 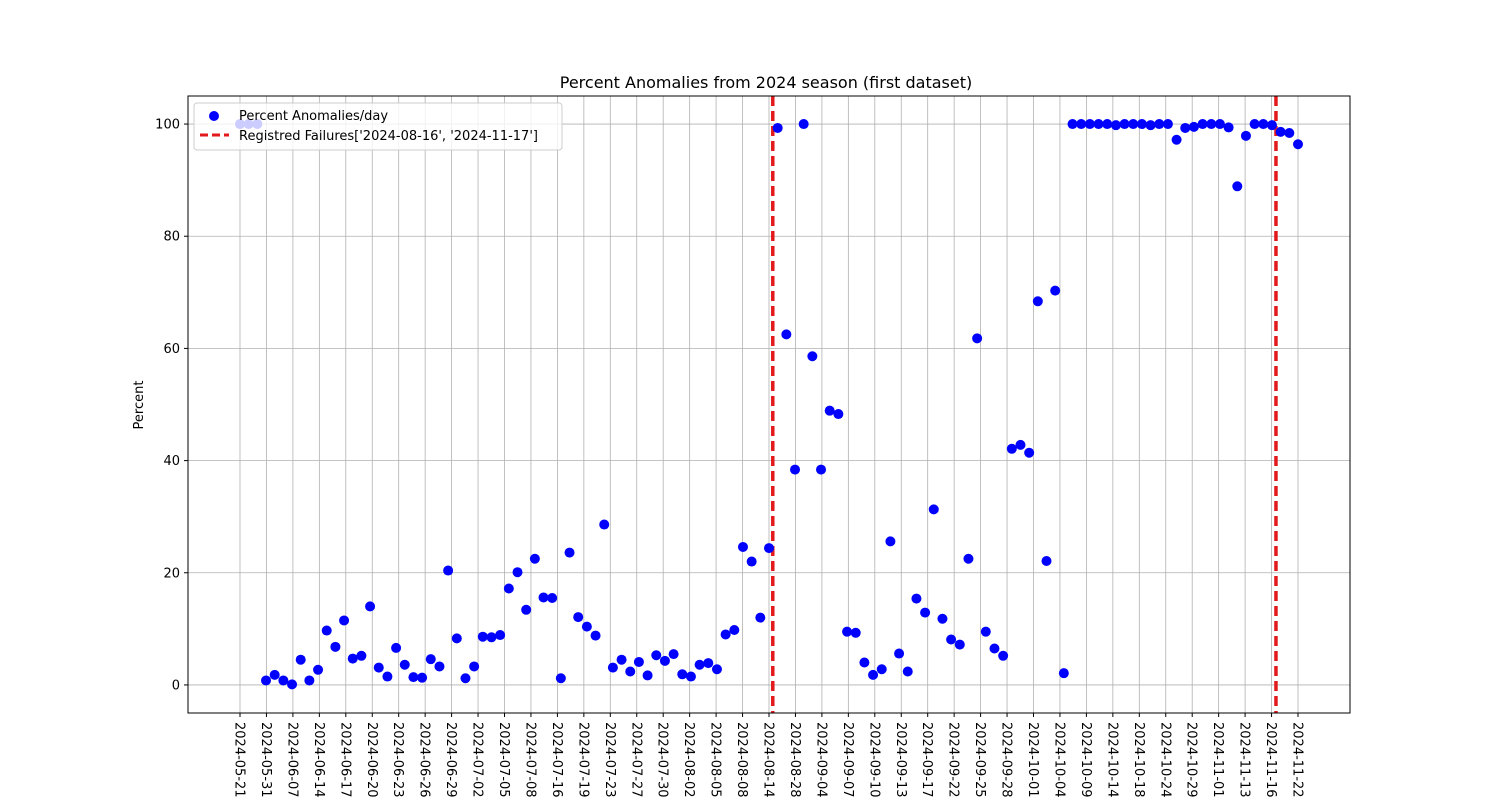 I want to click on x-tick-label: 2024-07-30, so click(x=662, y=760).